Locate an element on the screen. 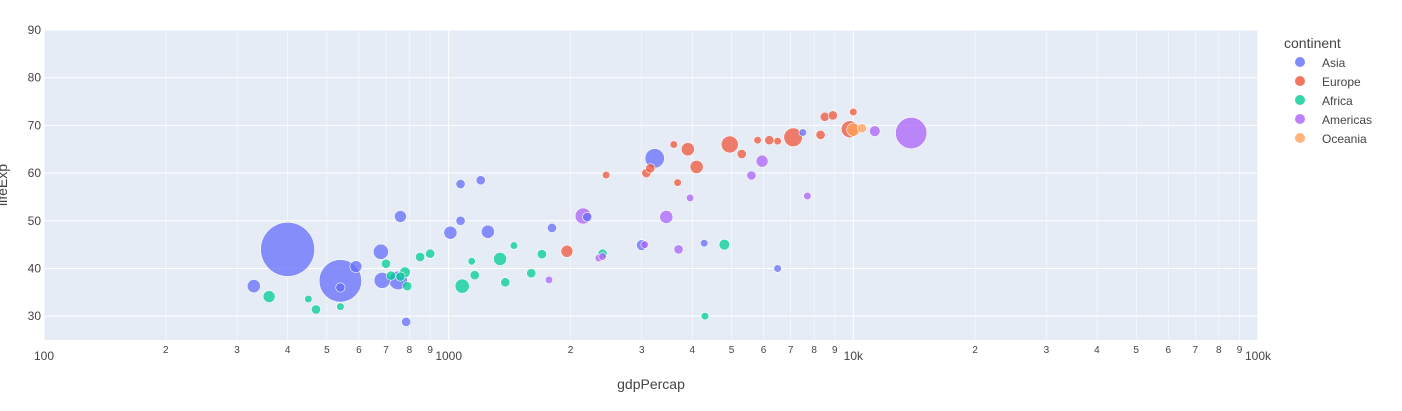 The height and width of the screenshot is (411, 1402). data-point-oceania is located at coordinates (861, 128).